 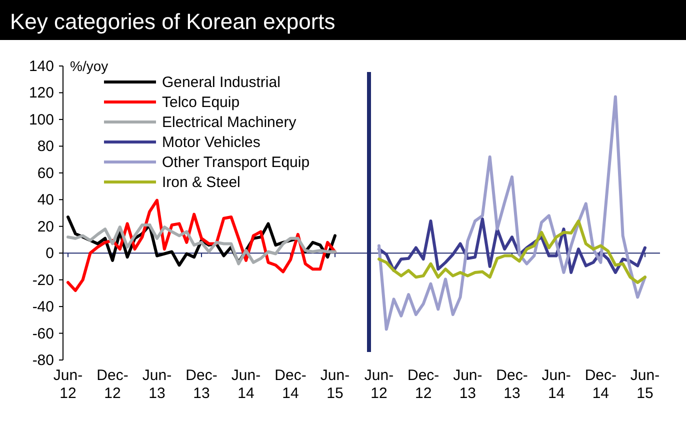 What do you see at coordinates (43, 307) in the screenshot?
I see `y-tick-label: -40` at bounding box center [43, 307].